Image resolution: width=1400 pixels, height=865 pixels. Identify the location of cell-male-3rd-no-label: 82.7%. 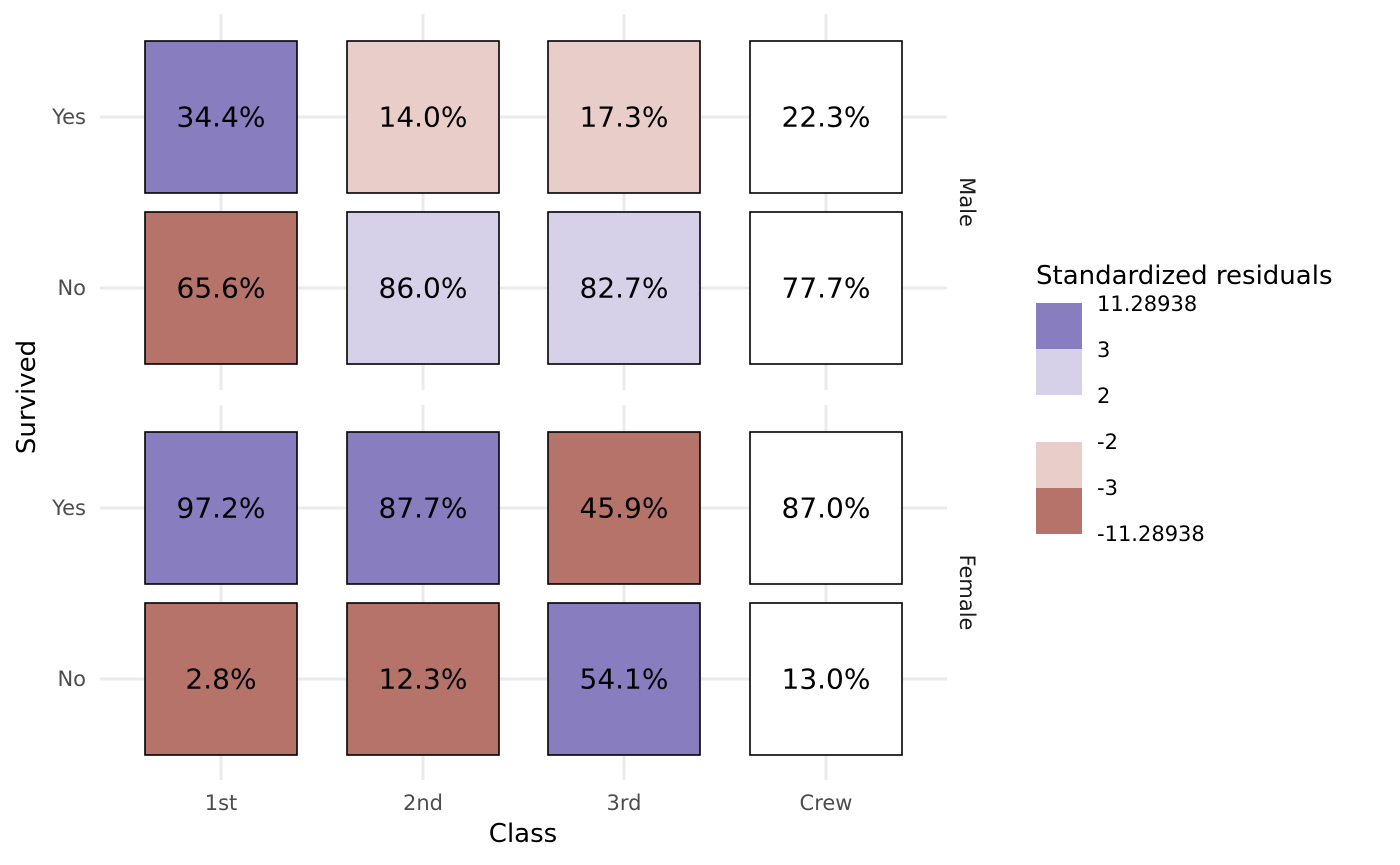
(624, 288).